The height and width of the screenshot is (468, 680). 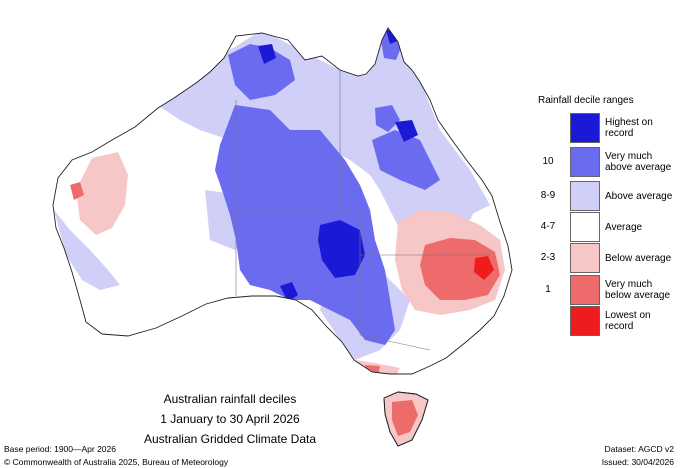 I want to click on legend-label: Lowest on record, so click(x=628, y=321).